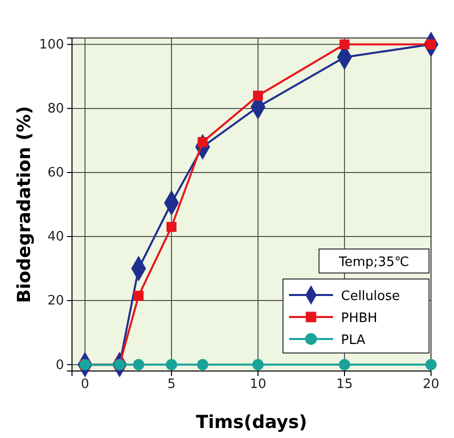  Describe the element at coordinates (374, 262) in the screenshot. I see `legend-title: Temp;35℃` at that location.